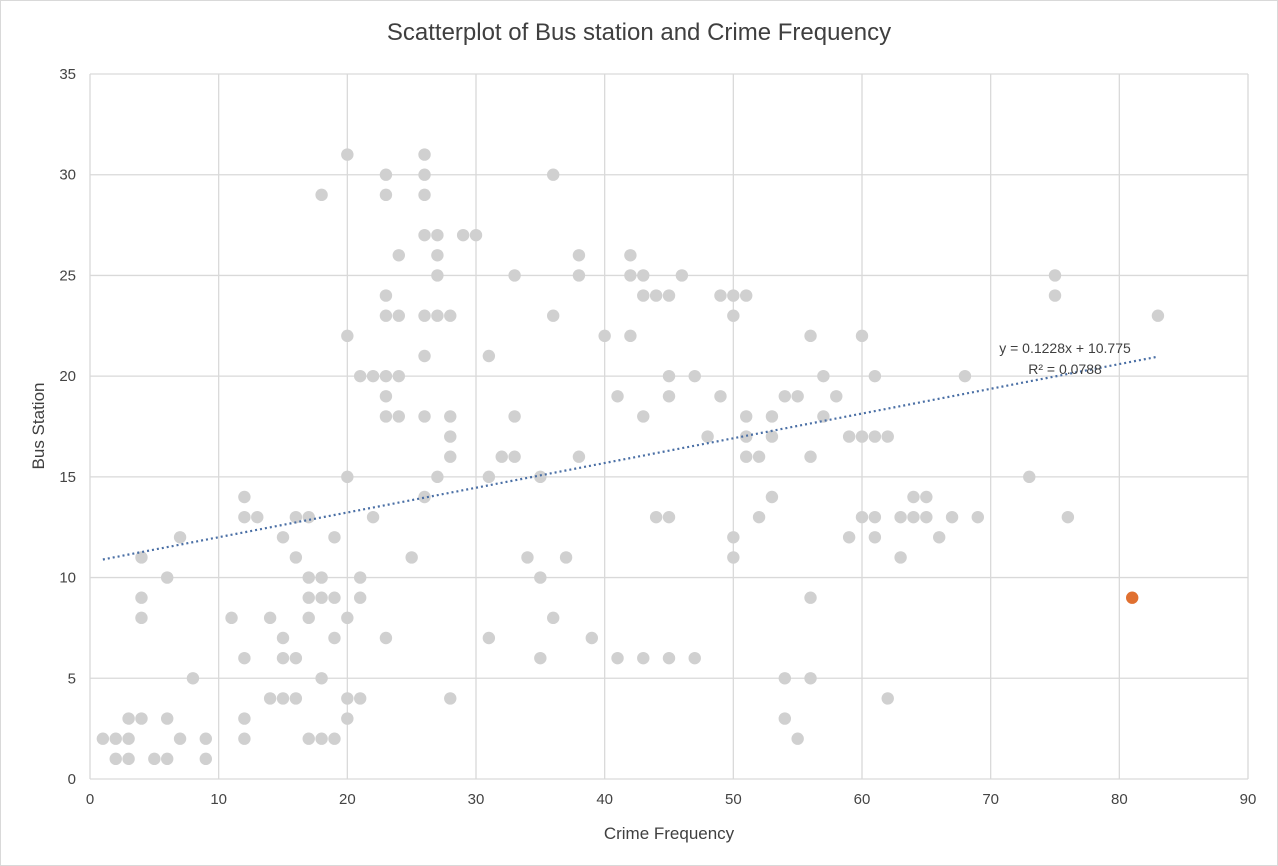  Describe the element at coordinates (671, 799) in the screenshot. I see `x-tick-labels: 0 10 20 30 40 50 60 70 80 90` at that location.